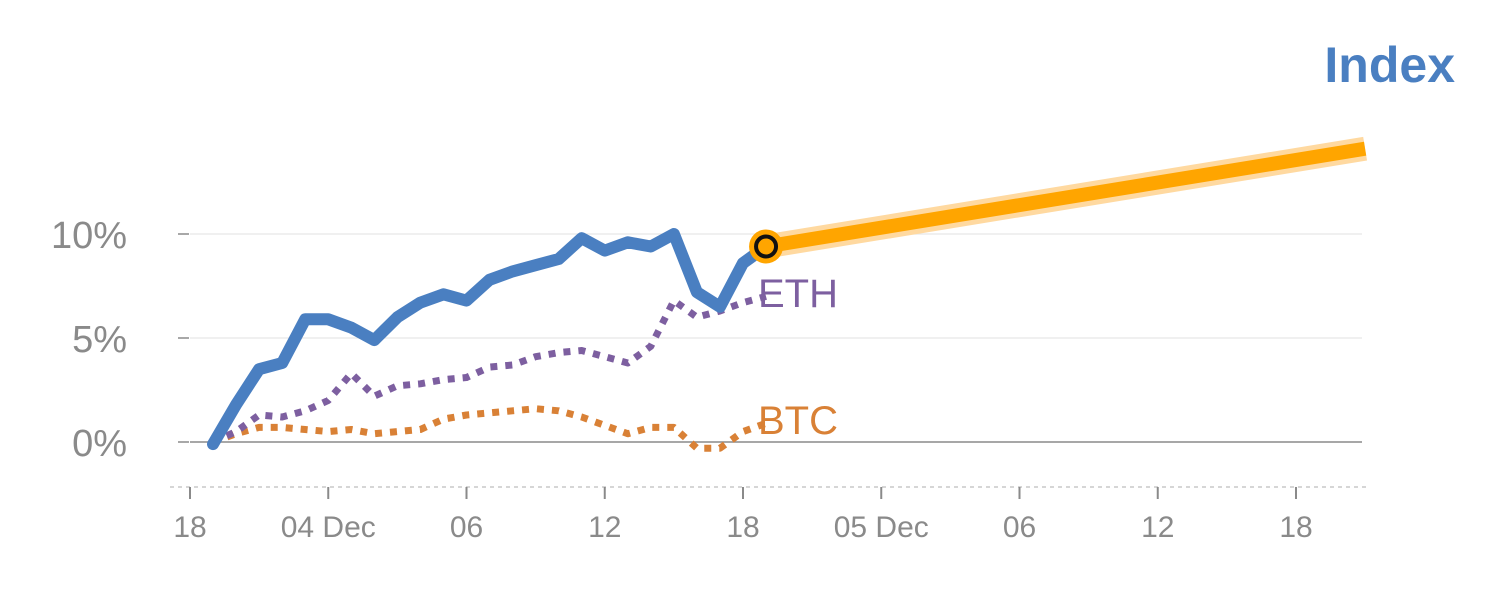 This screenshot has height=600, width=1500. What do you see at coordinates (489, 369) in the screenshot?
I see `eth-line` at bounding box center [489, 369].